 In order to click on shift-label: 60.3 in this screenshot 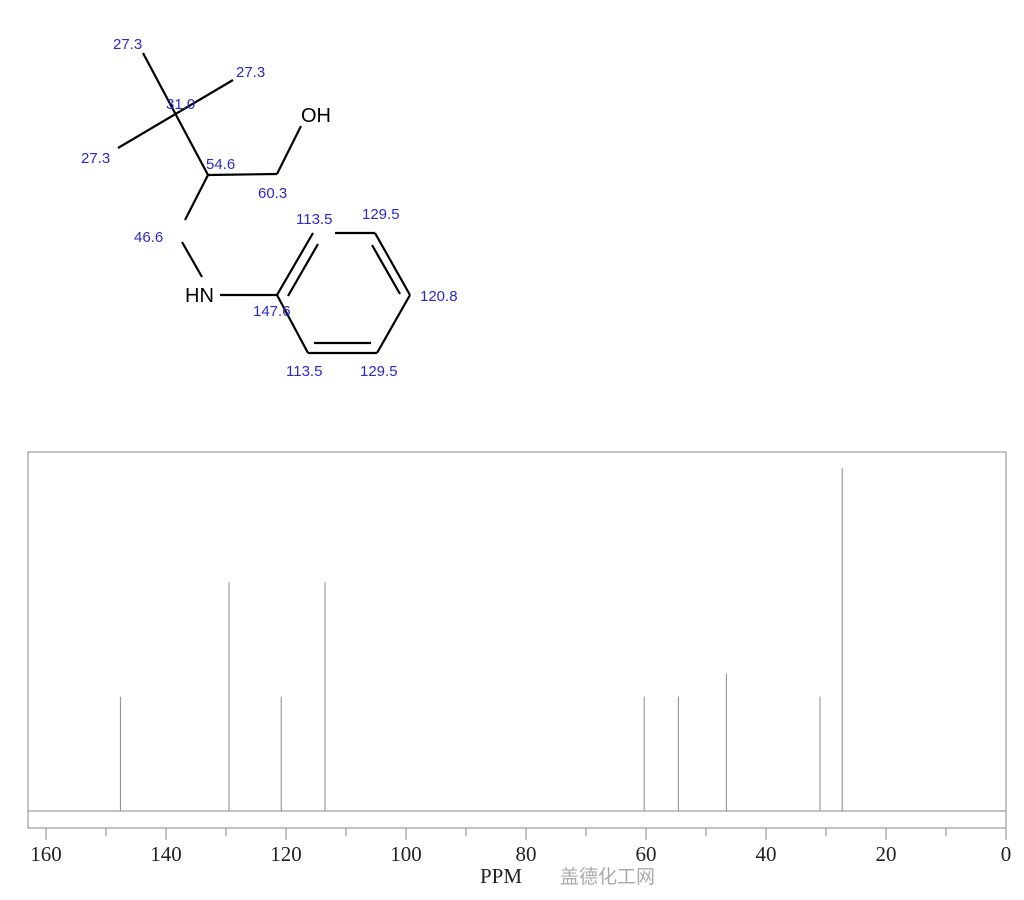, I will do `click(272, 193)`.